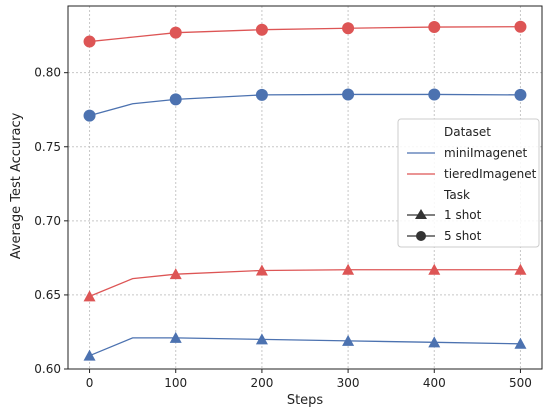 The height and width of the screenshot is (408, 550). I want to click on y-tick-label: 0.80, so click(47, 73).